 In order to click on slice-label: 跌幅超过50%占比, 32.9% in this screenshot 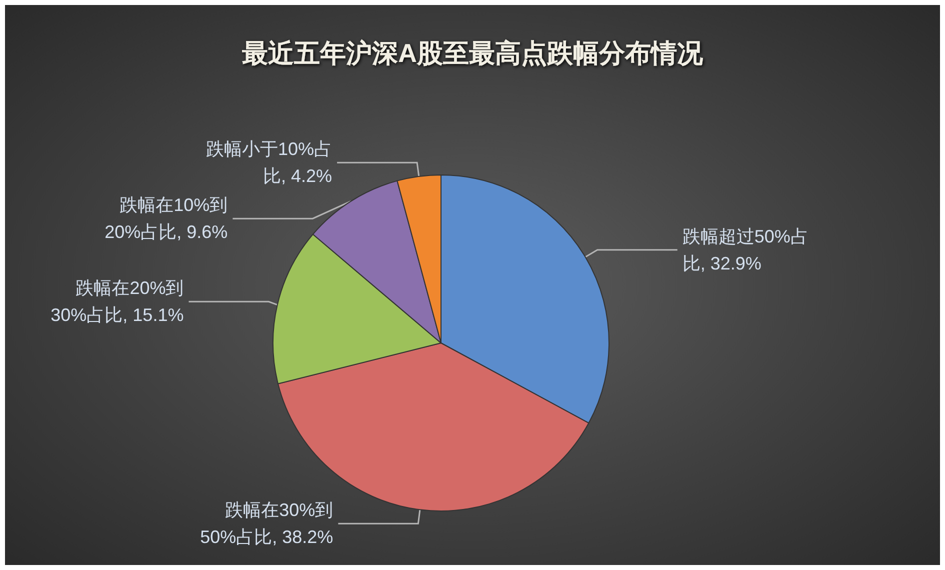, I will do `click(745, 250)`.